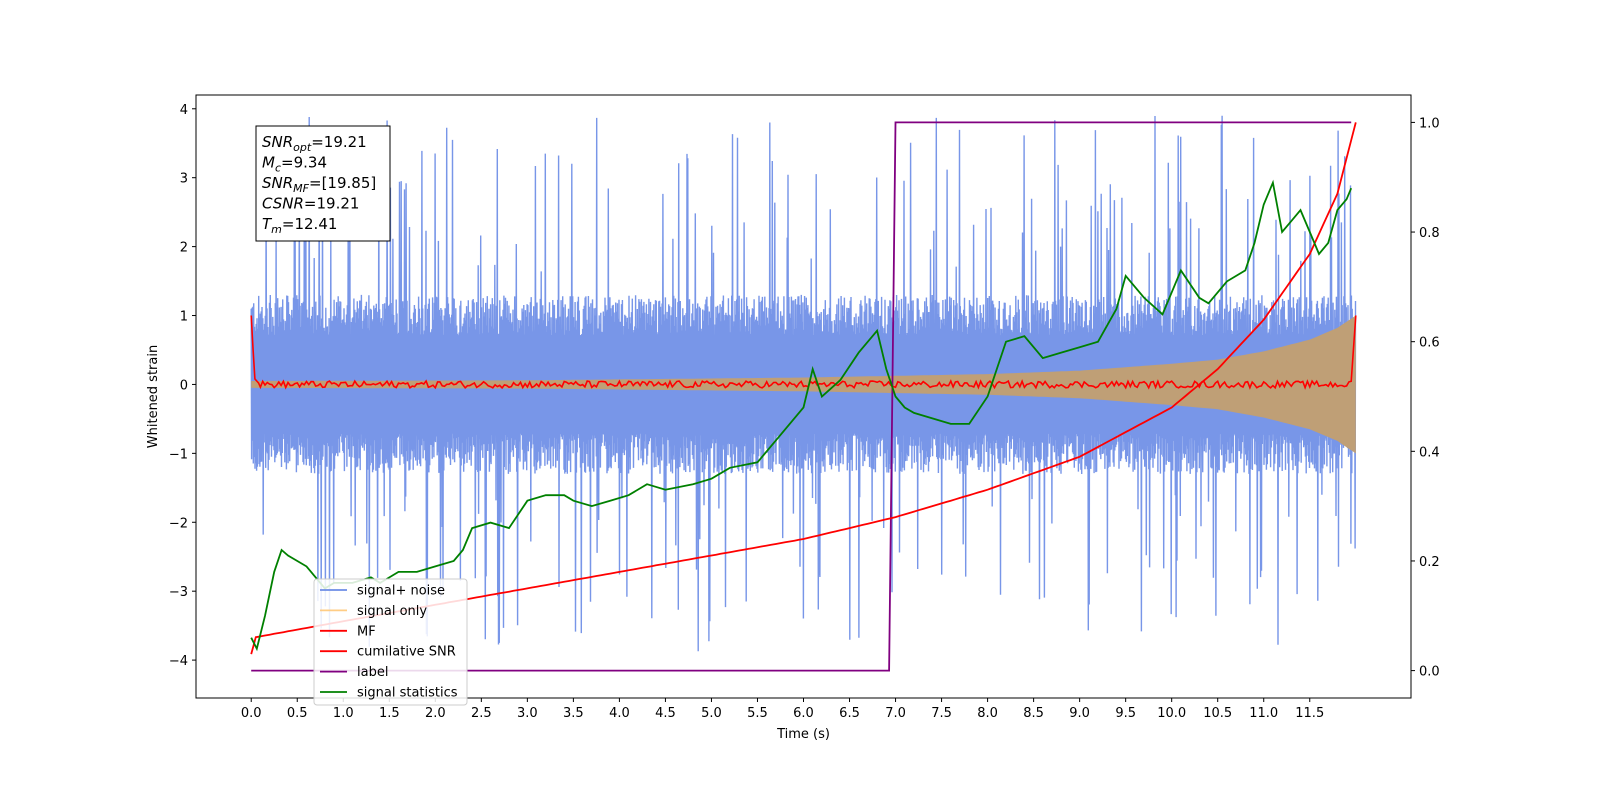  What do you see at coordinates (1033, 713) in the screenshot?
I see `x-tick-label: 8.5` at bounding box center [1033, 713].